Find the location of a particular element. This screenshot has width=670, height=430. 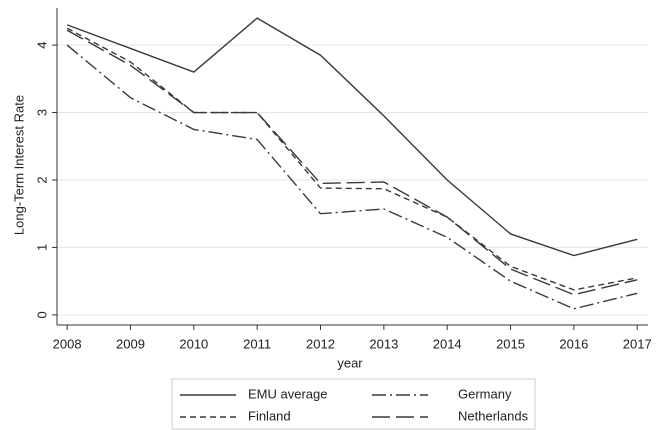

x-tick-label: 2016 is located at coordinates (573, 343).